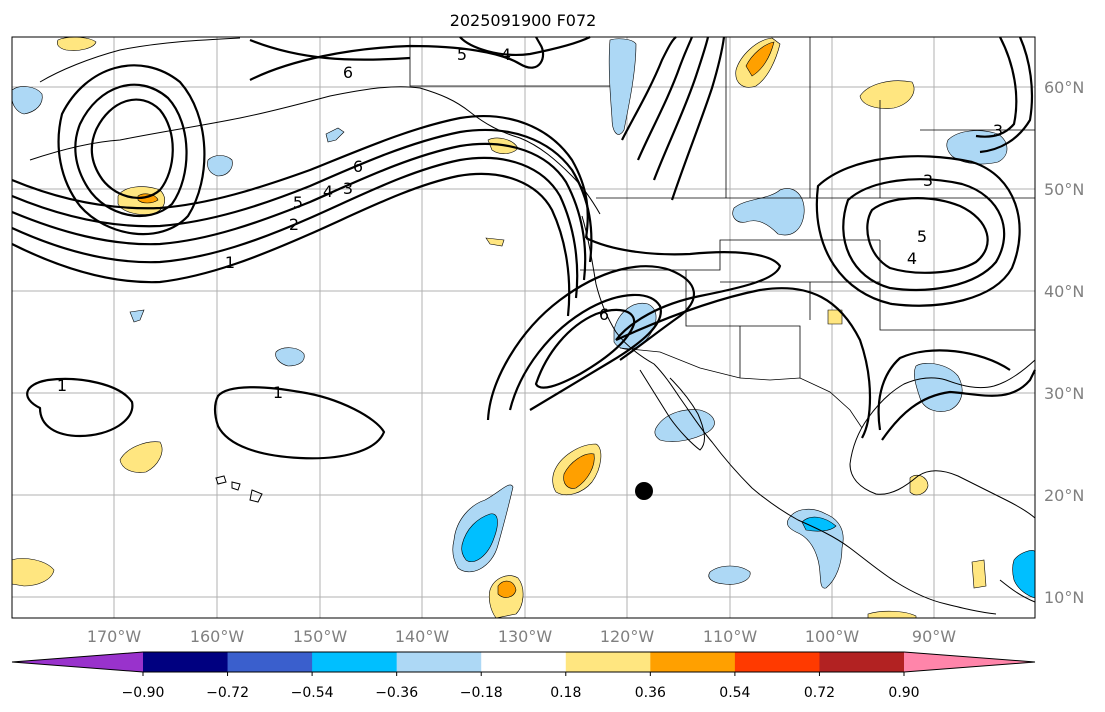 Image resolution: width=1105 pixels, height=712 pixels. I want to click on contour-gulf, so click(956, 395).